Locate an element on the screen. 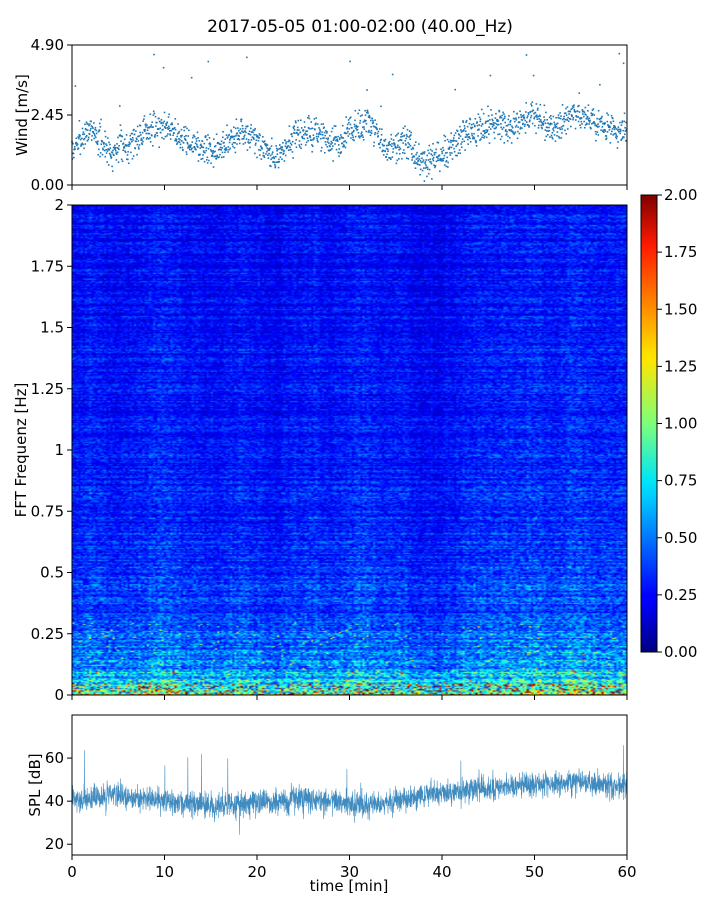 The height and width of the screenshot is (900, 720). colorbar-tick-label: 1.00 is located at coordinates (680, 424).